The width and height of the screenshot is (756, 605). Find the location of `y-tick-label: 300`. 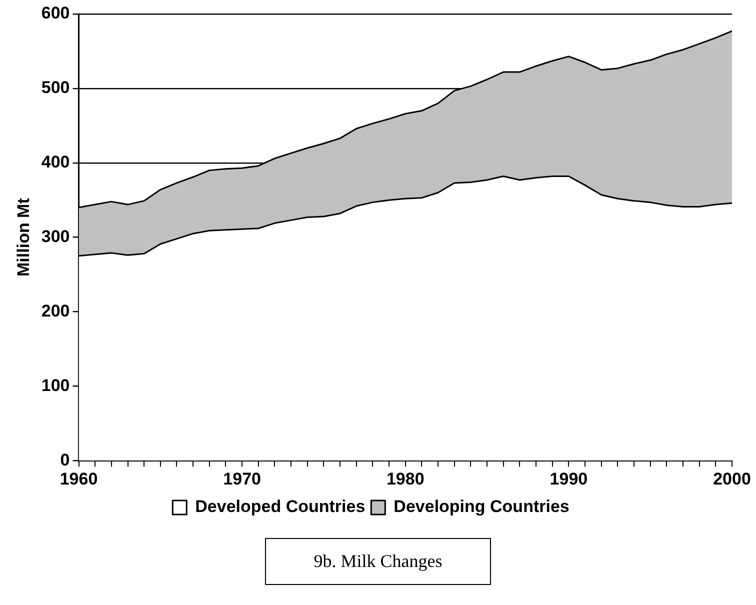

y-tick-label: 300 is located at coordinates (55, 236).